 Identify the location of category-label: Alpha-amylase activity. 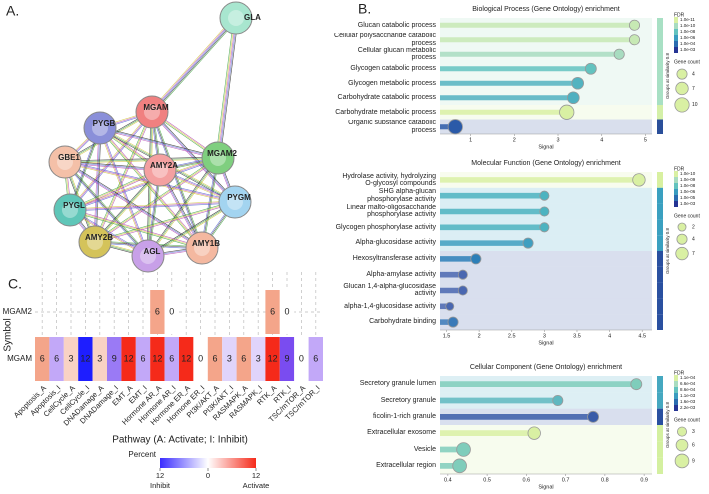
(401, 274).